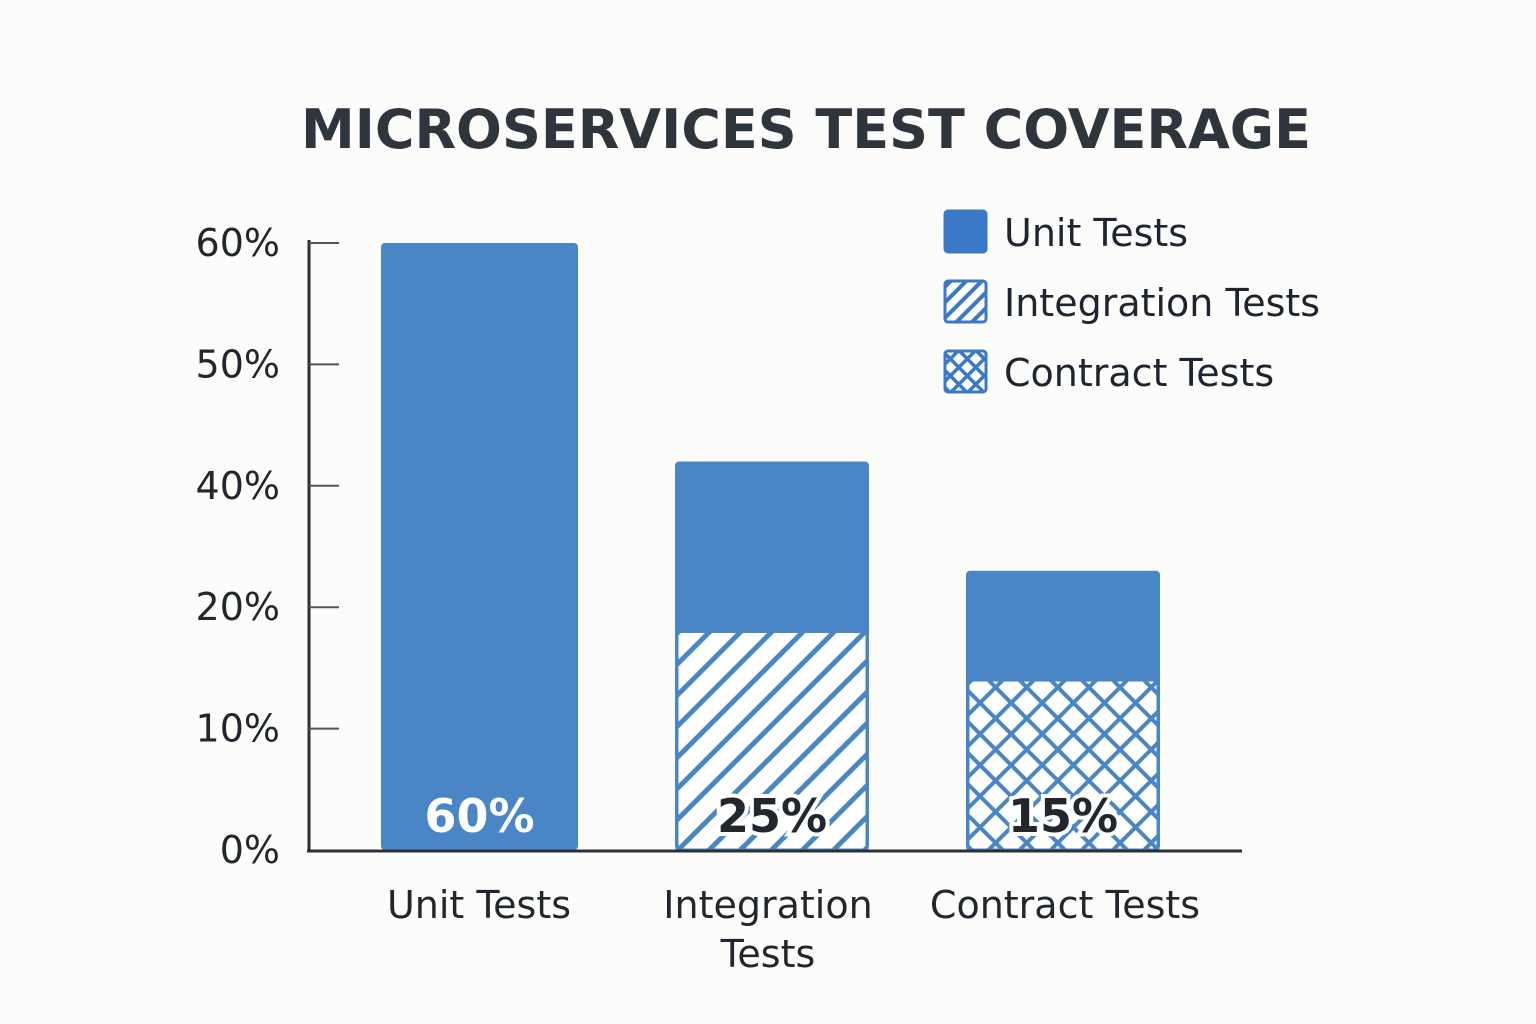 The height and width of the screenshot is (1024, 1536). I want to click on x-category-label: Unit Tests, so click(479, 905).